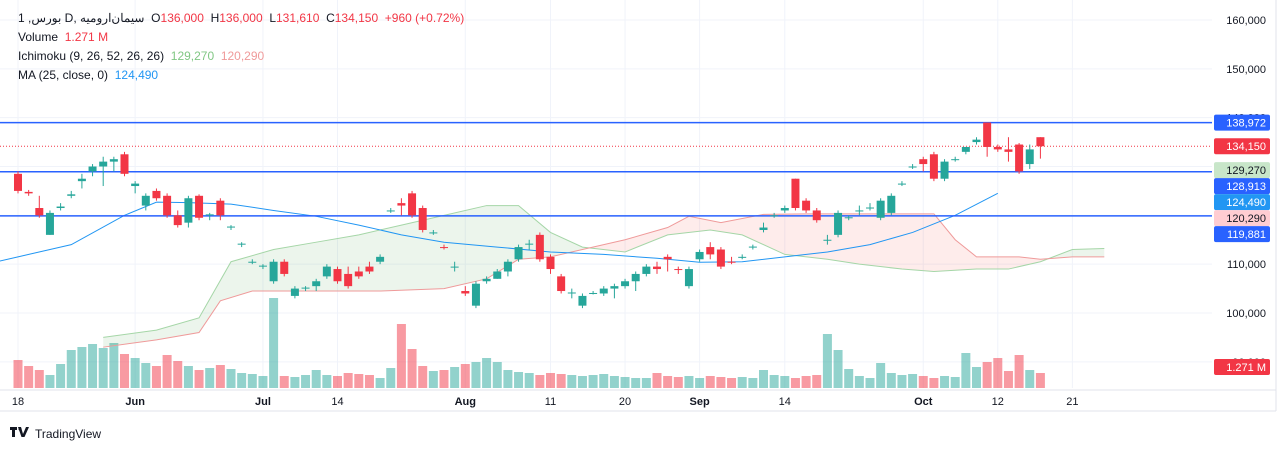 The height and width of the screenshot is (456, 1286). Describe the element at coordinates (298, 18) in the screenshot. I see `low-value: 131,610` at that location.